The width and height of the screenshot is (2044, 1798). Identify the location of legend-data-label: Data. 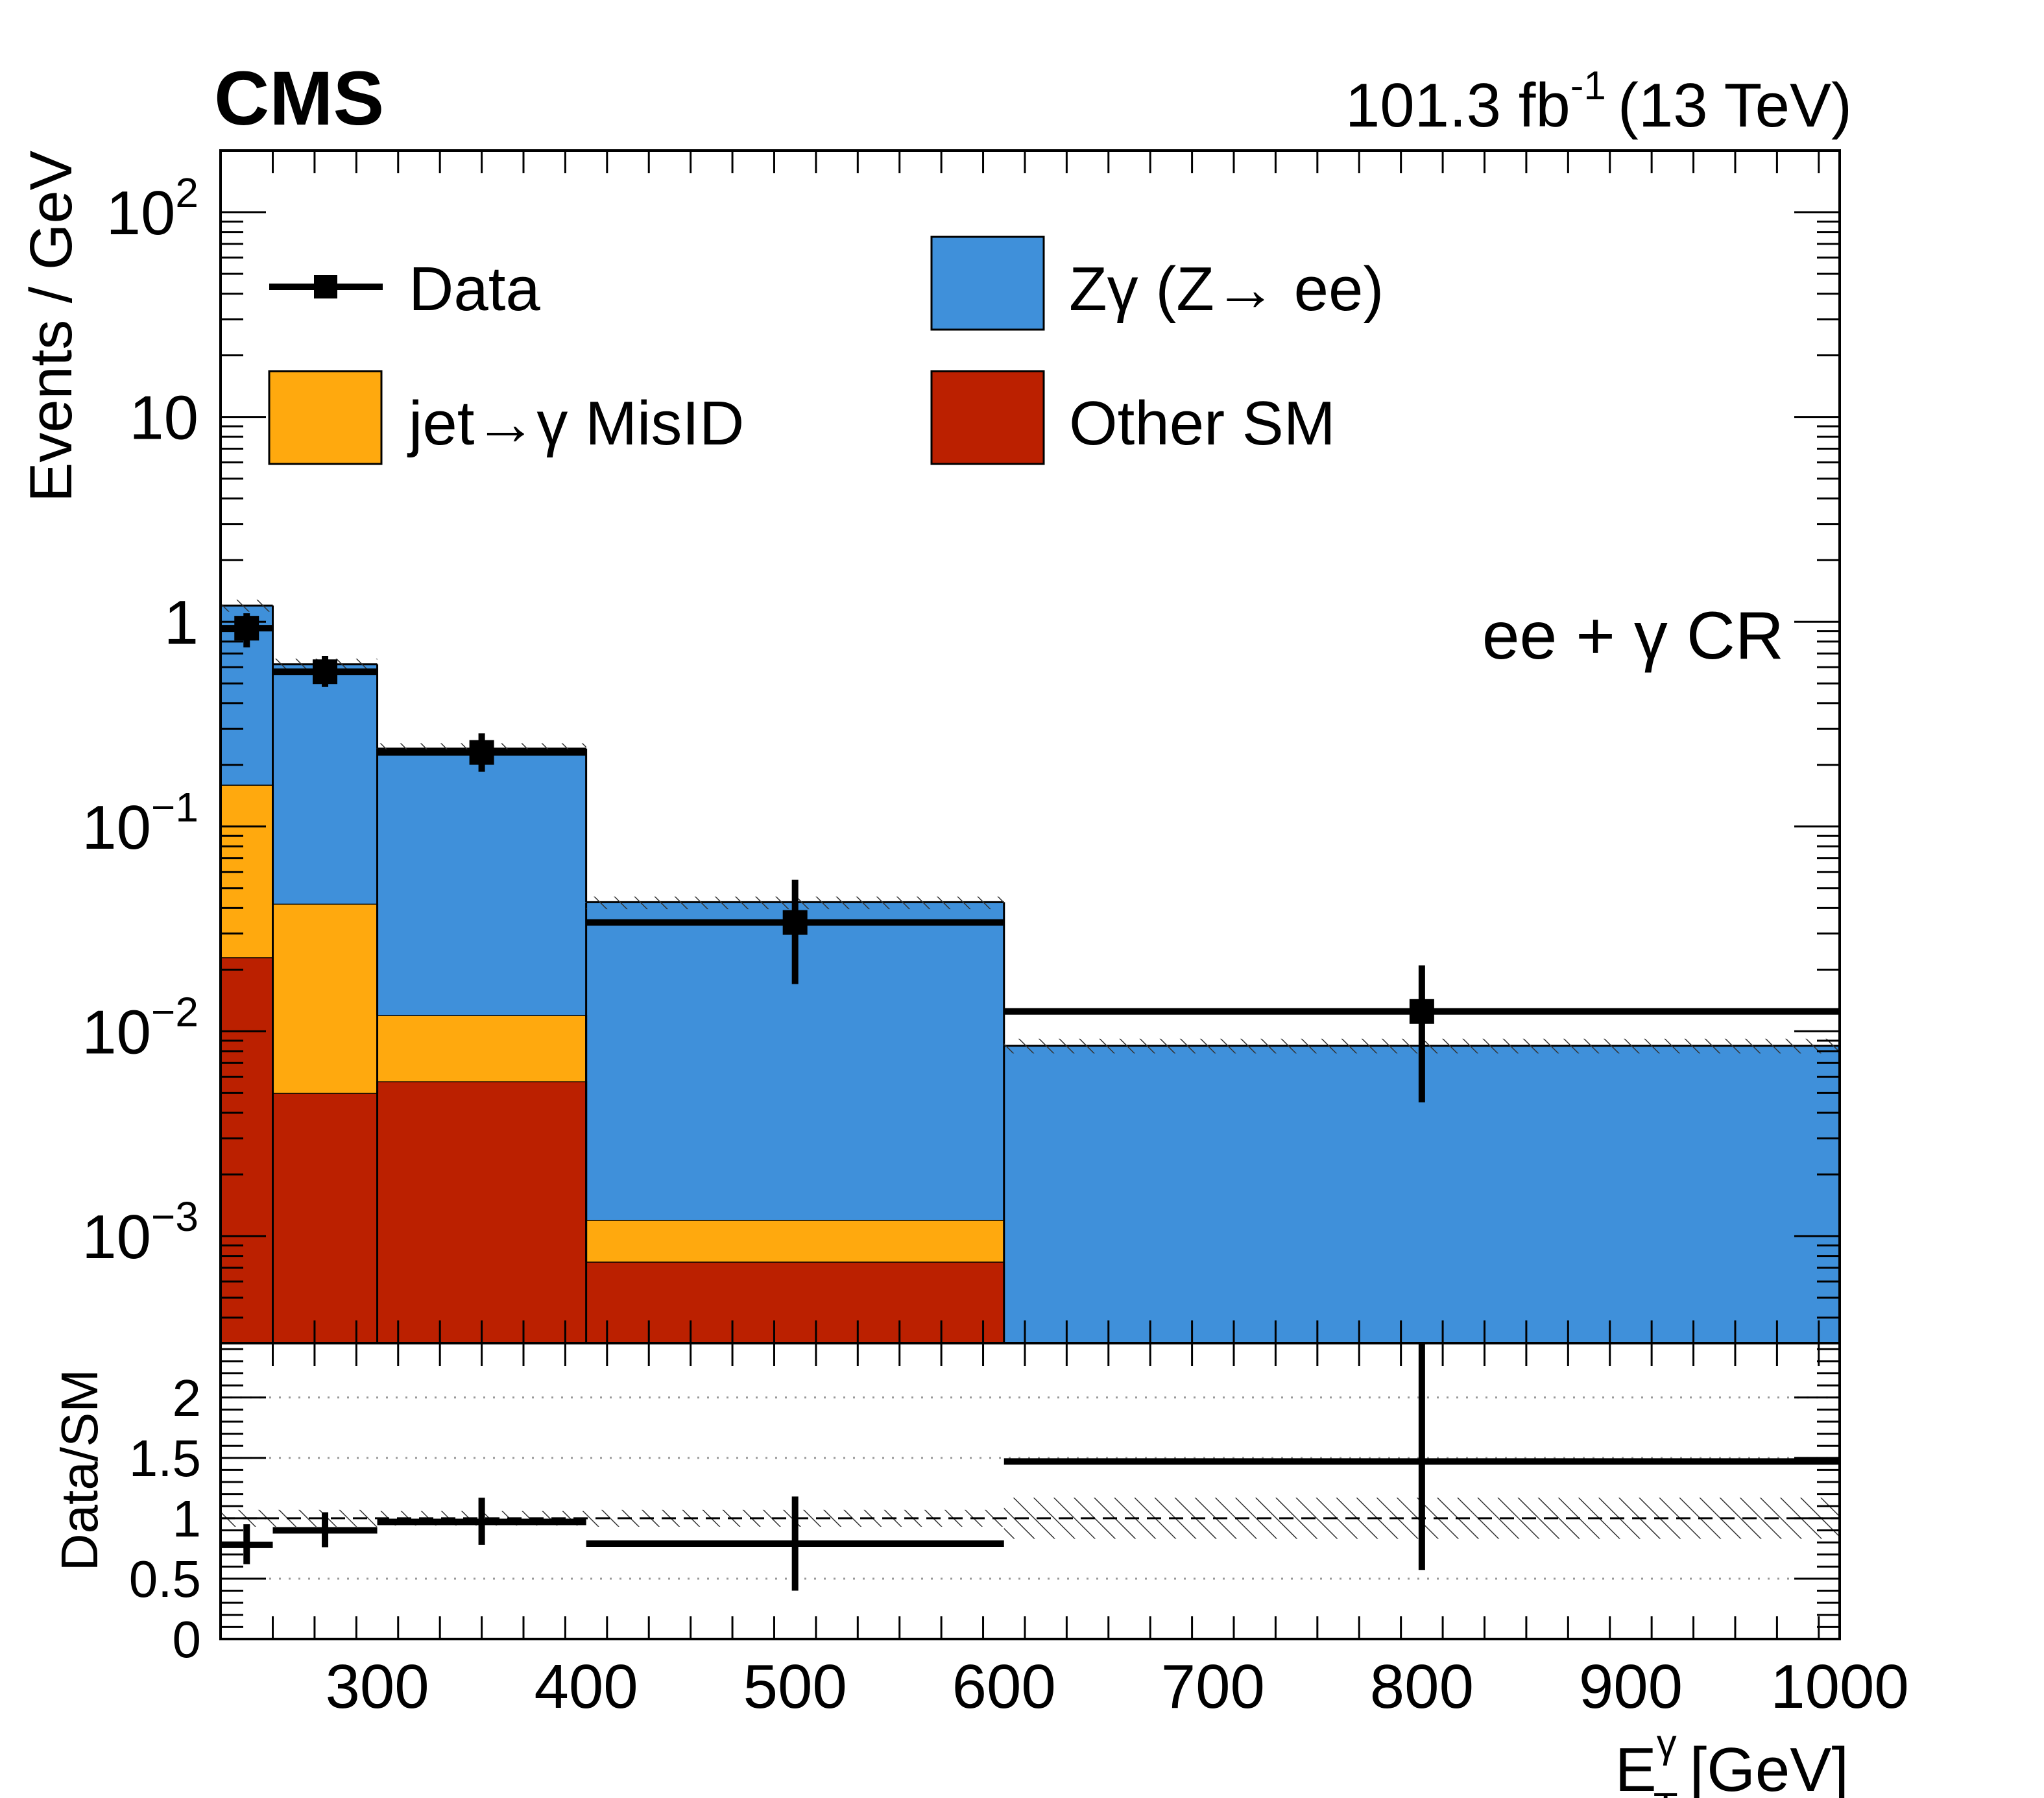
(474, 289).